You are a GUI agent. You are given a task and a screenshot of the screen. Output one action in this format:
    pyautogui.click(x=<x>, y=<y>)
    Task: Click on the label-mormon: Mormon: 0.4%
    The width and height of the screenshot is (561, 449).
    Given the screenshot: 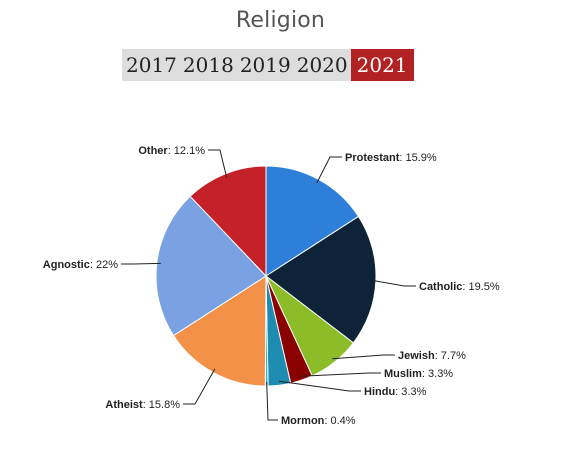 What is the action you would take?
    pyautogui.click(x=318, y=421)
    